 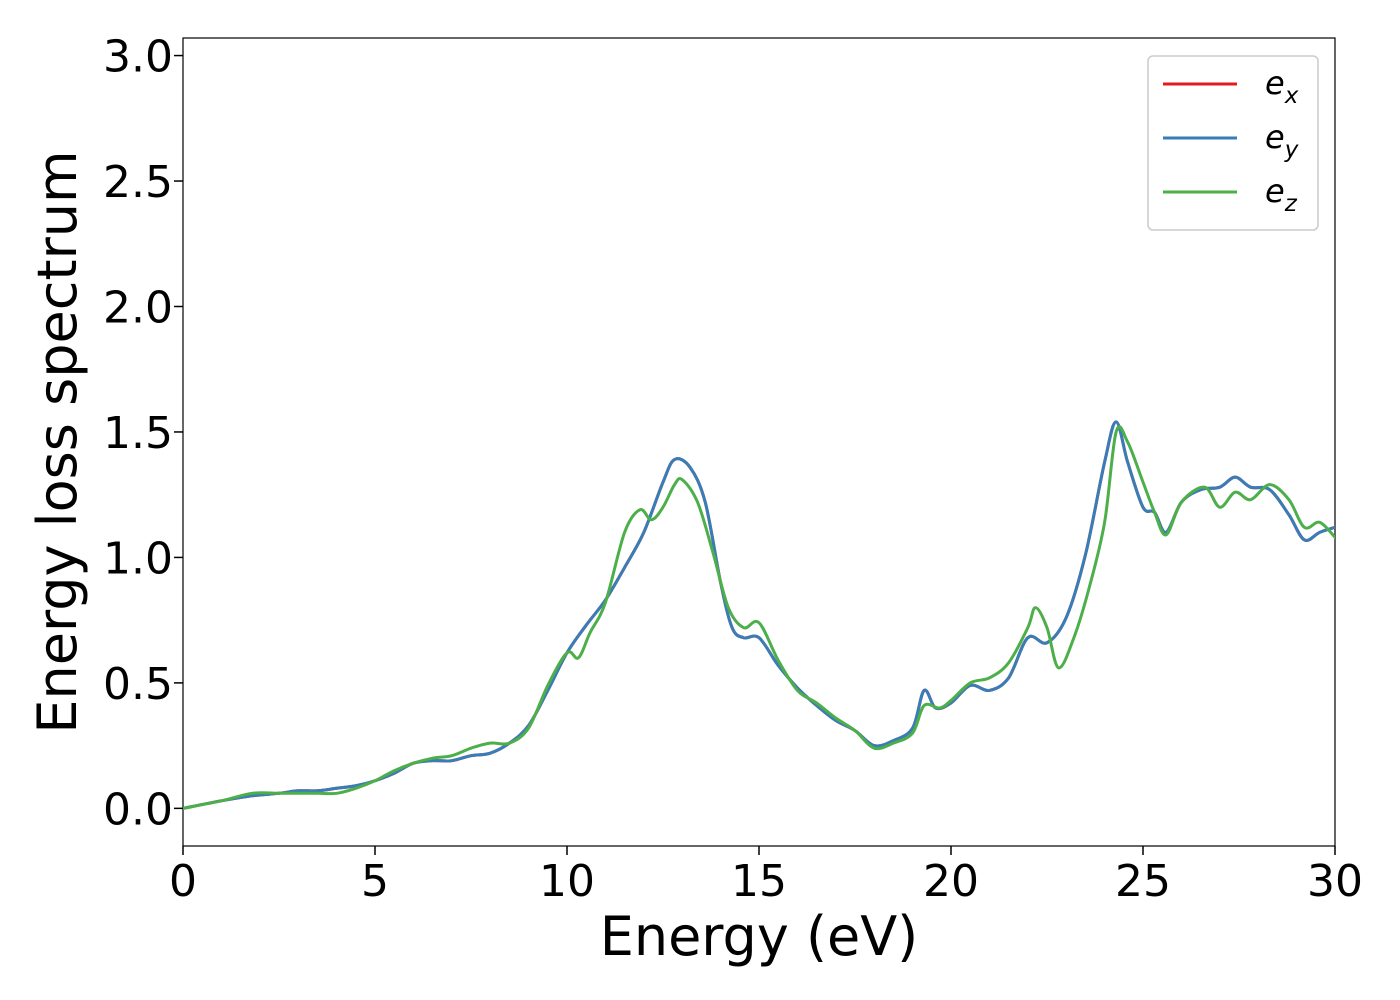 I want to click on legend: ex ey ez, so click(x=1233, y=143).